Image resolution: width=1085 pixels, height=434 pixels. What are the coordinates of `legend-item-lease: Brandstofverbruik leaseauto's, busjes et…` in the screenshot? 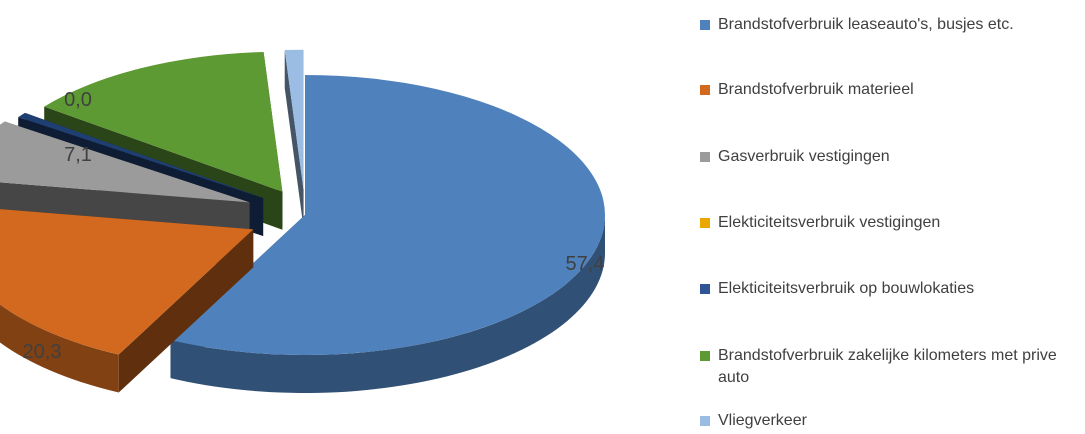 It's located at (889, 25).